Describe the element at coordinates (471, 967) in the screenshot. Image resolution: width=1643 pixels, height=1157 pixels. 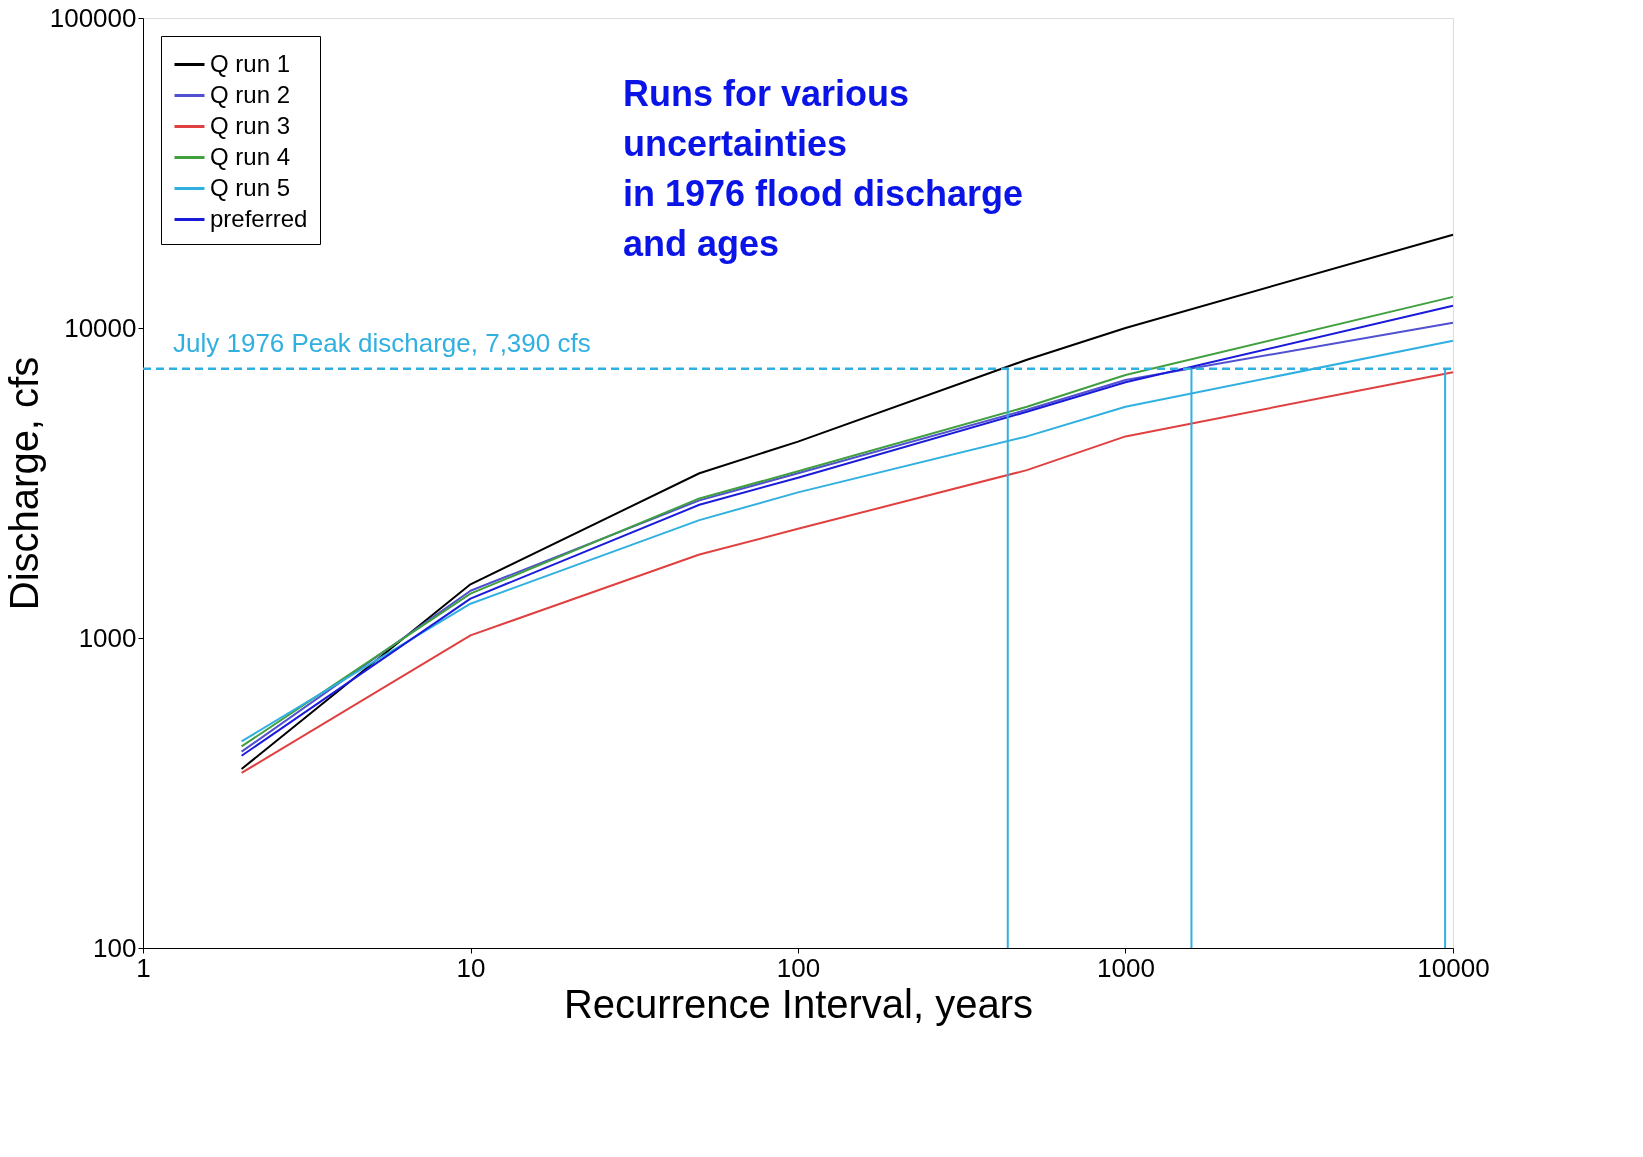
I see `x-tick-label: 10` at that location.